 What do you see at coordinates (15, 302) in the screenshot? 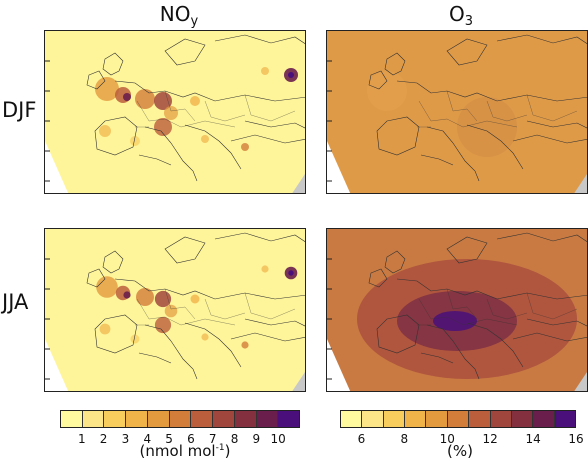
I see `jja-row-label: JJA` at bounding box center [15, 302].